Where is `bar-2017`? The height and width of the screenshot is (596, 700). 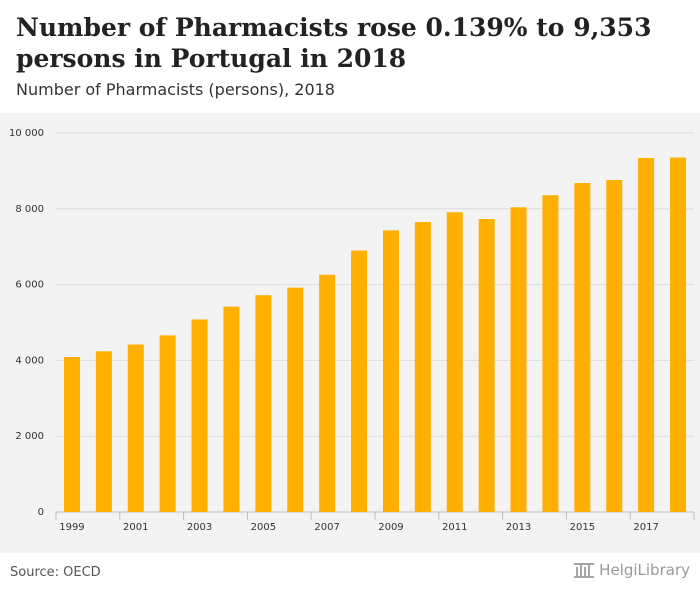 bar-2017 is located at coordinates (646, 335).